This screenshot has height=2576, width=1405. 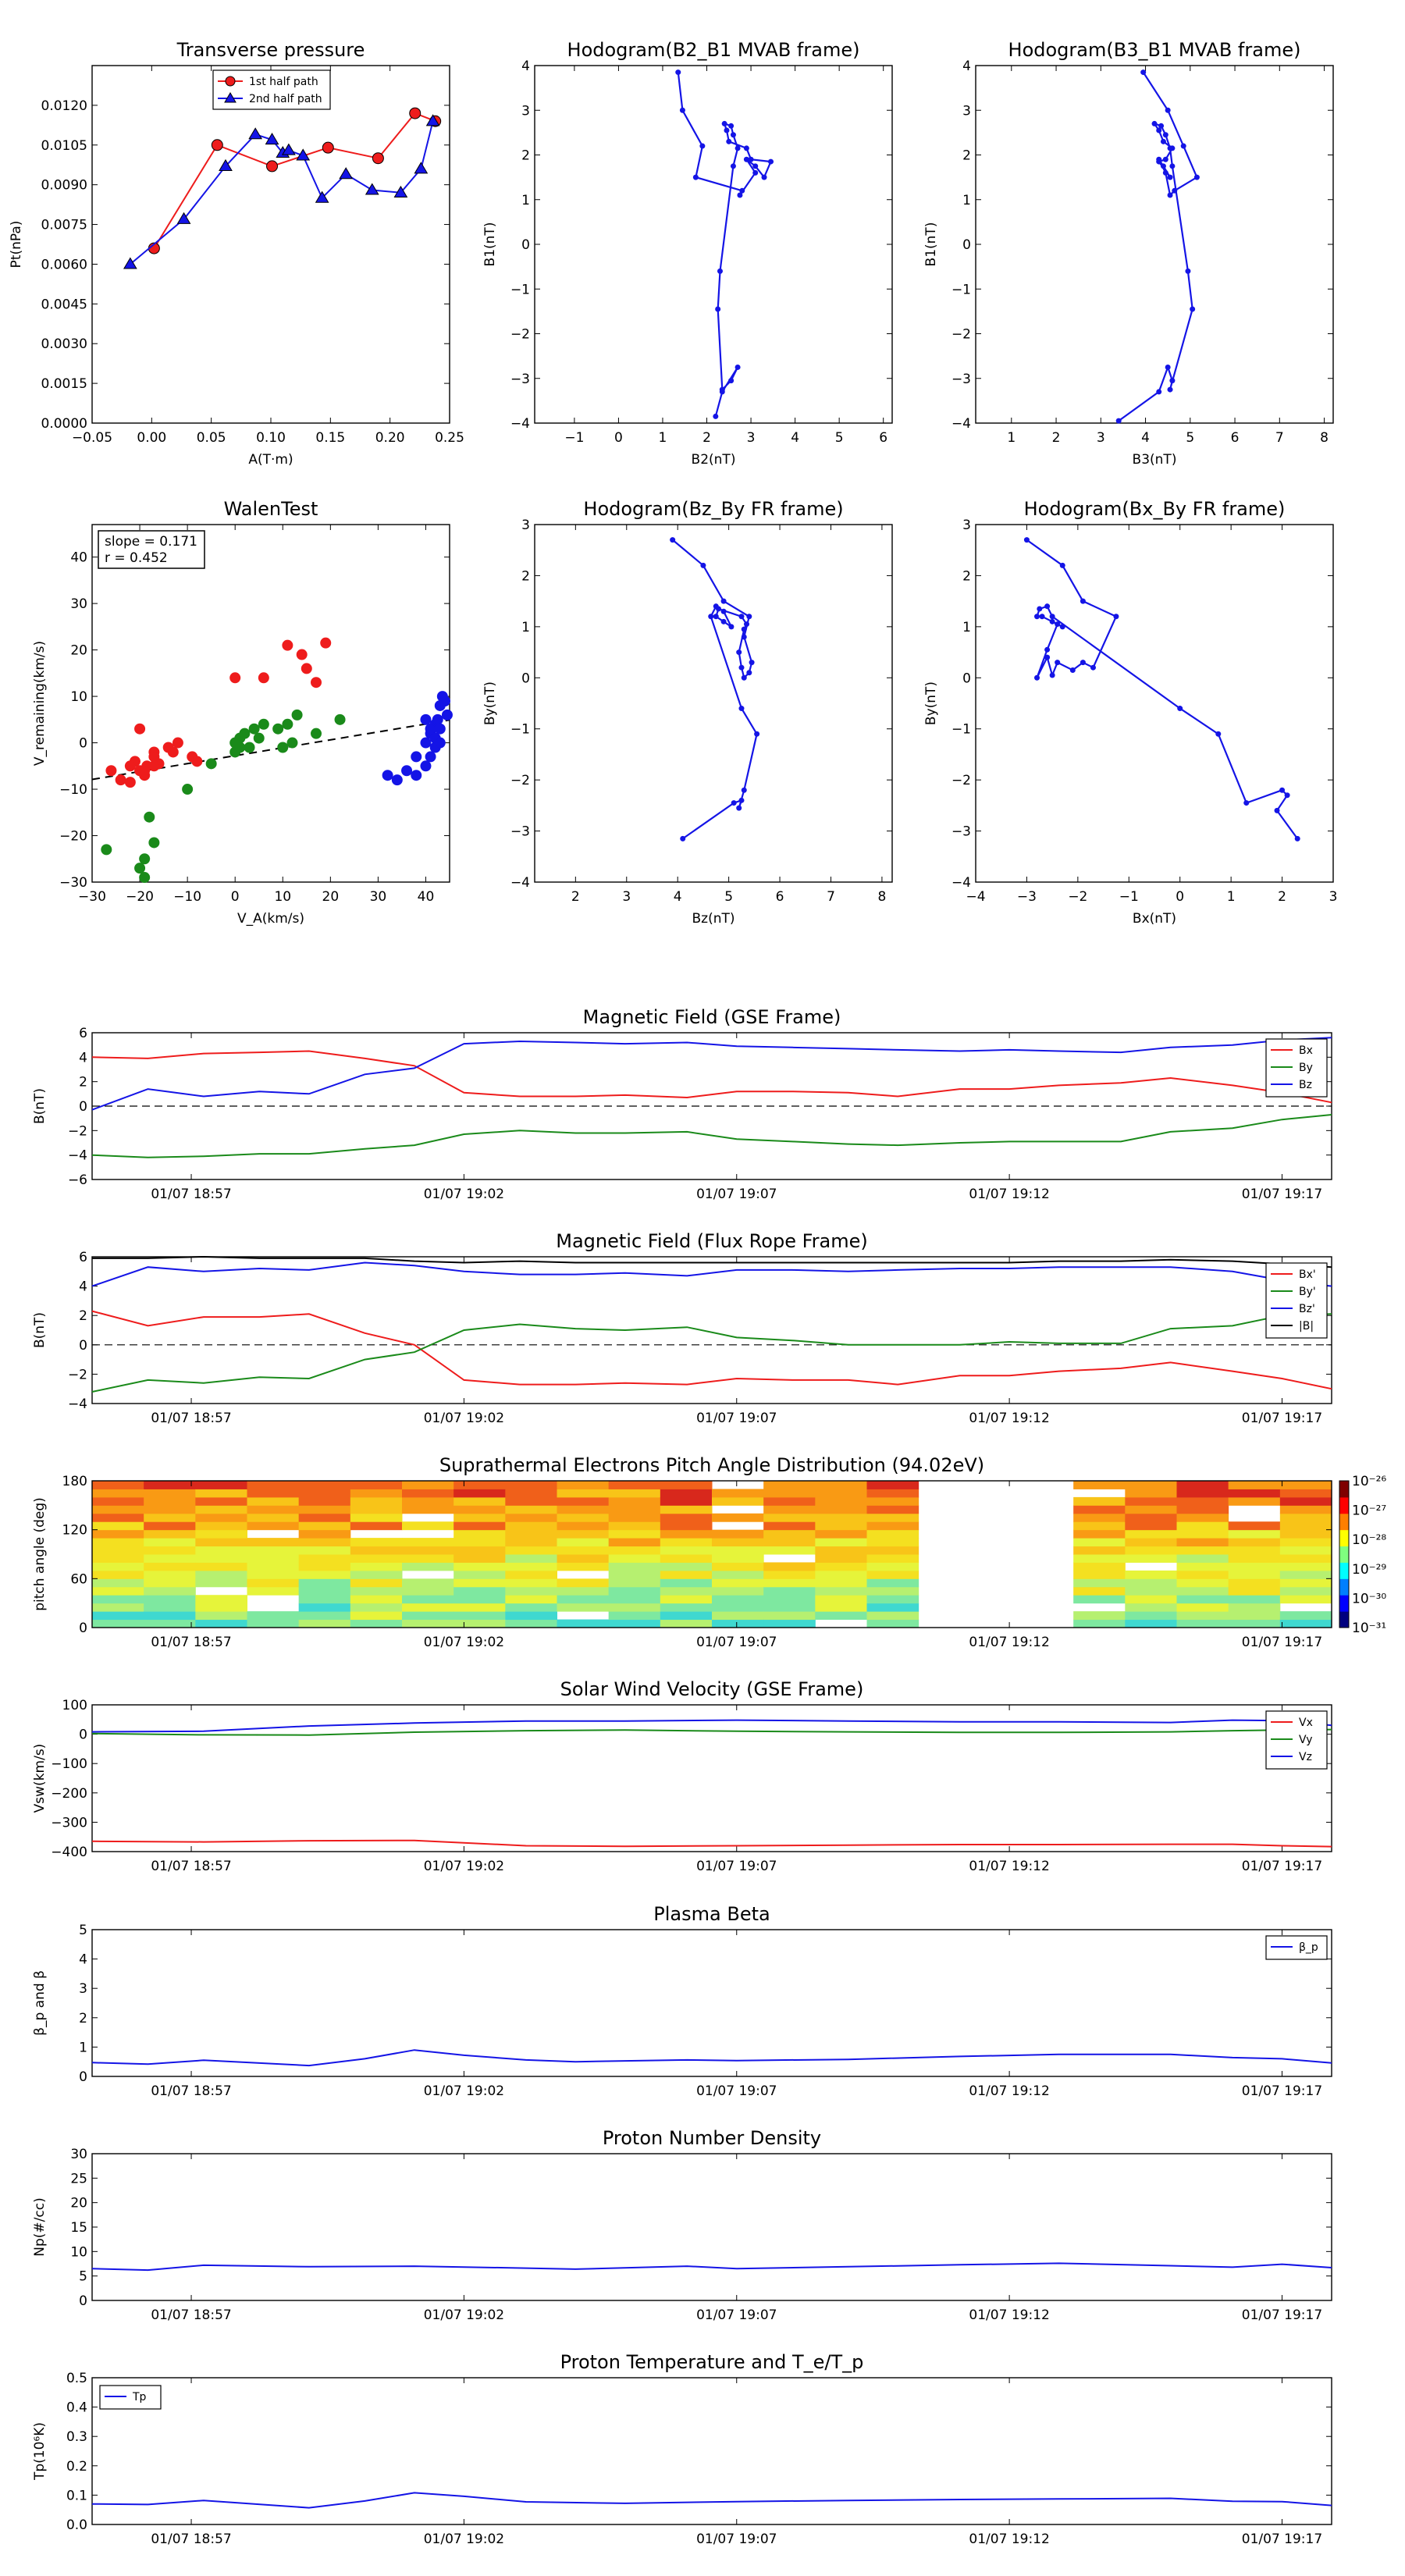 What do you see at coordinates (1334, 897) in the screenshot?
I see `h4-xtick-label: 3` at bounding box center [1334, 897].